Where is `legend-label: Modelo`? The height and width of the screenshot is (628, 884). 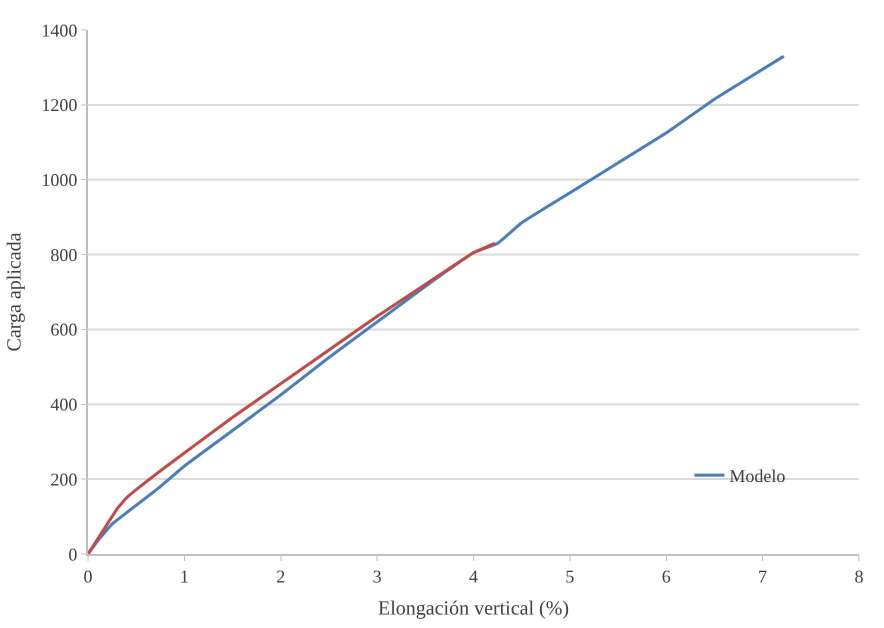
legend-label: Modelo is located at coordinates (757, 476).